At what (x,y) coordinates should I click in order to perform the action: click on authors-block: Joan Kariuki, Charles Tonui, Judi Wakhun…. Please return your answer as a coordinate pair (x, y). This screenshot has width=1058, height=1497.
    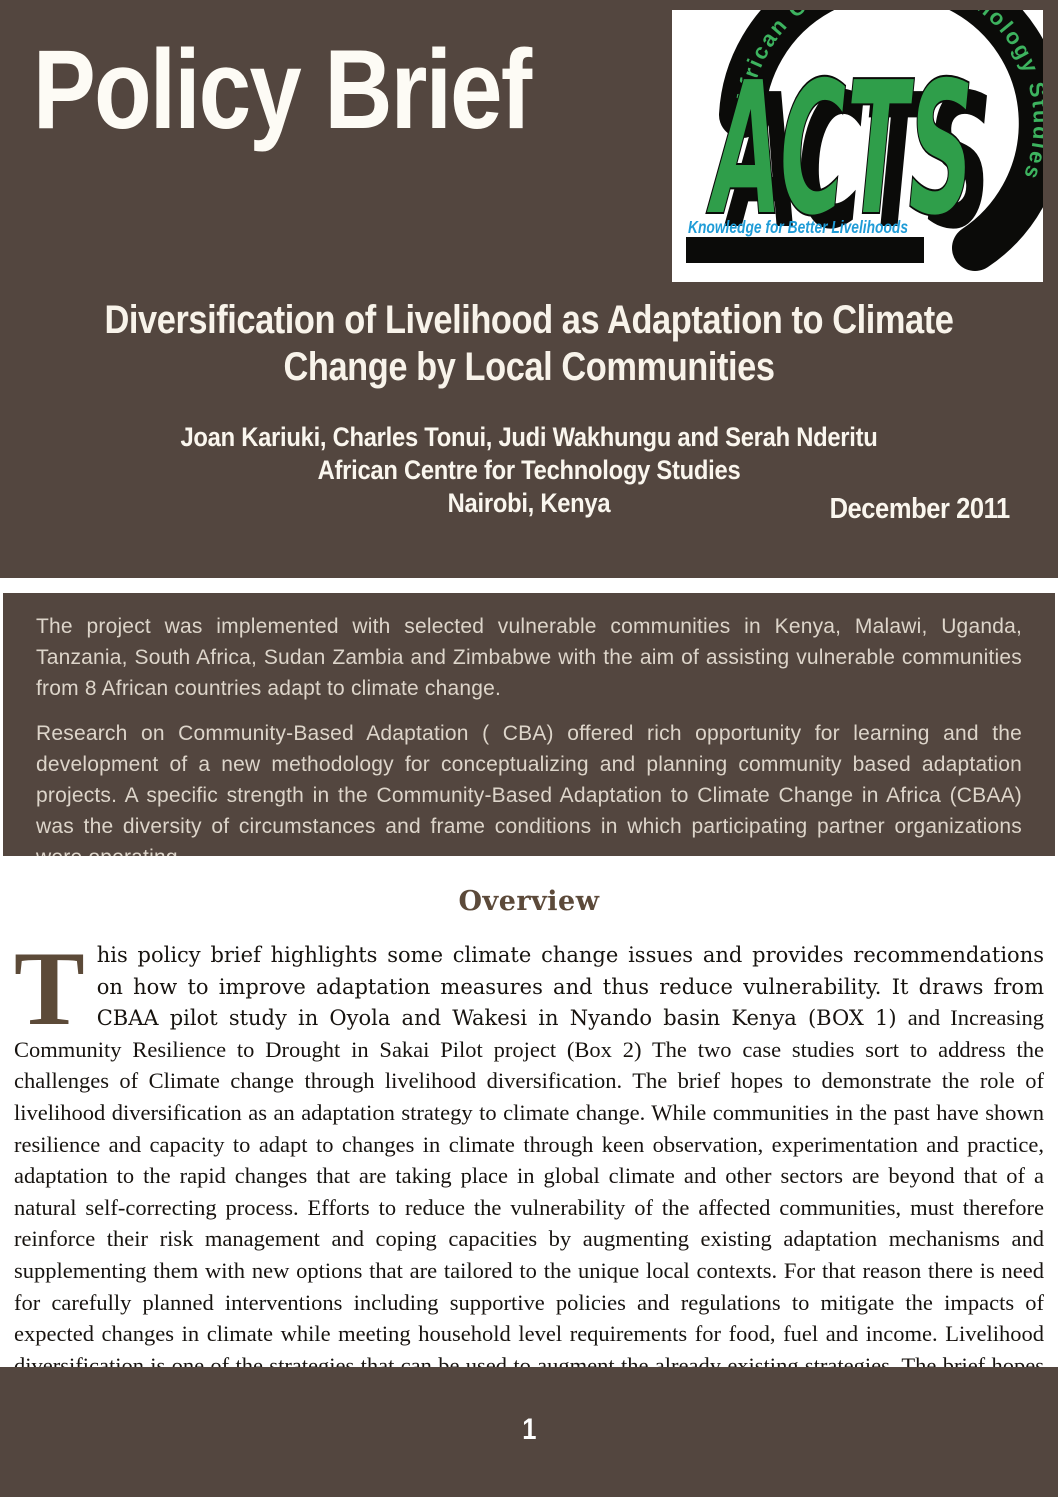
    Looking at the image, I should click on (528, 470).